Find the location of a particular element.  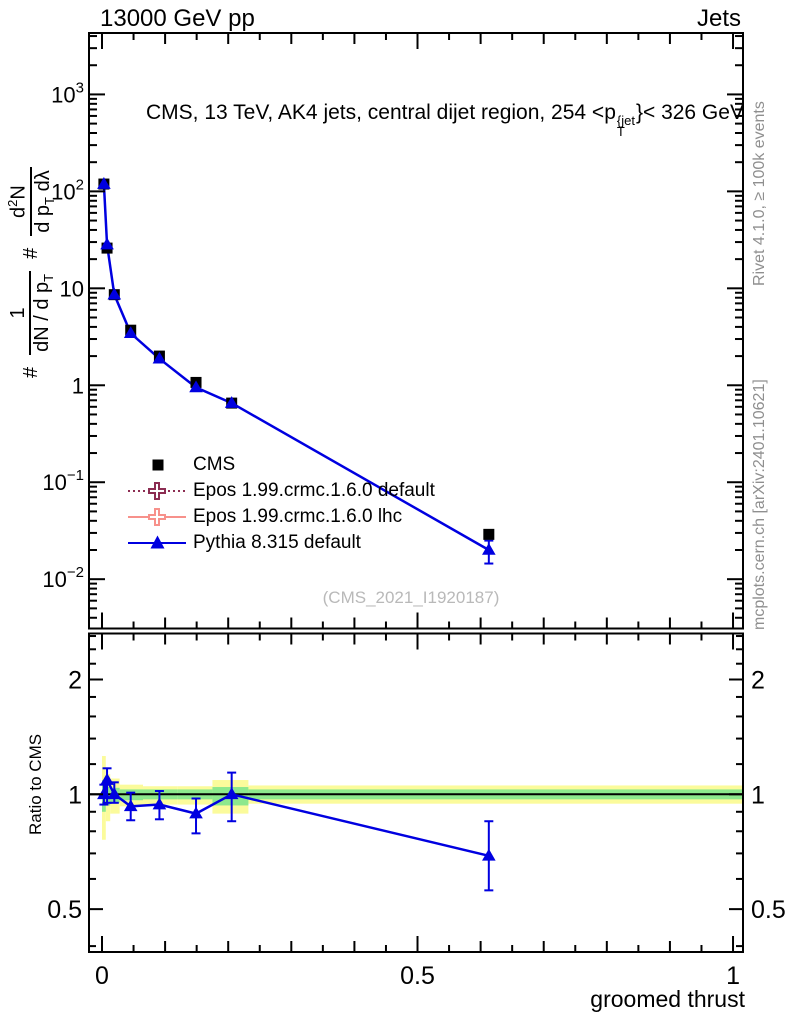

ratio-pythia-series is located at coordinates (296, 829).